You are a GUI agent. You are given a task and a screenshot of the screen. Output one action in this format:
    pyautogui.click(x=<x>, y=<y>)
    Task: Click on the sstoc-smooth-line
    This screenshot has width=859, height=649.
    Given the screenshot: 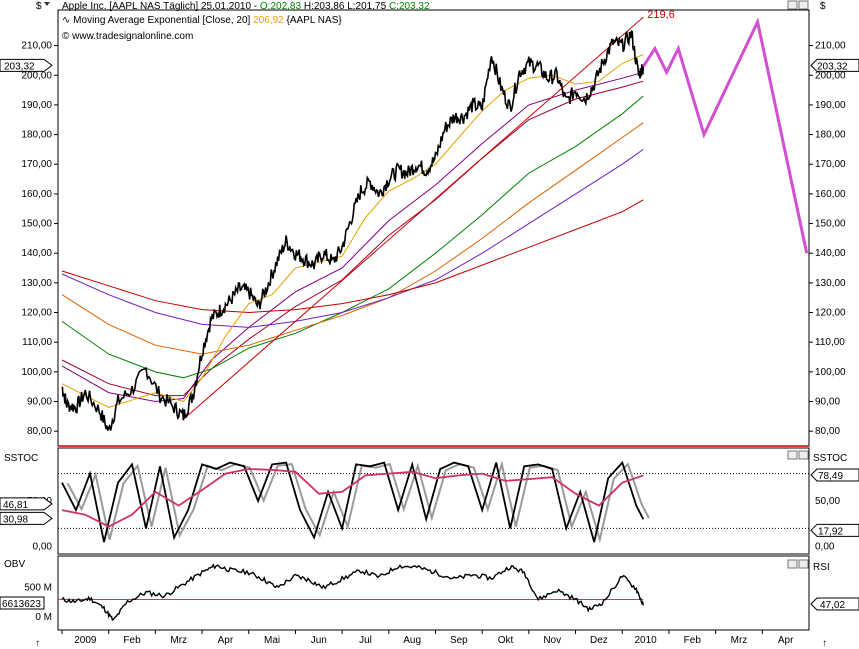 What is the action you would take?
    pyautogui.click(x=352, y=498)
    